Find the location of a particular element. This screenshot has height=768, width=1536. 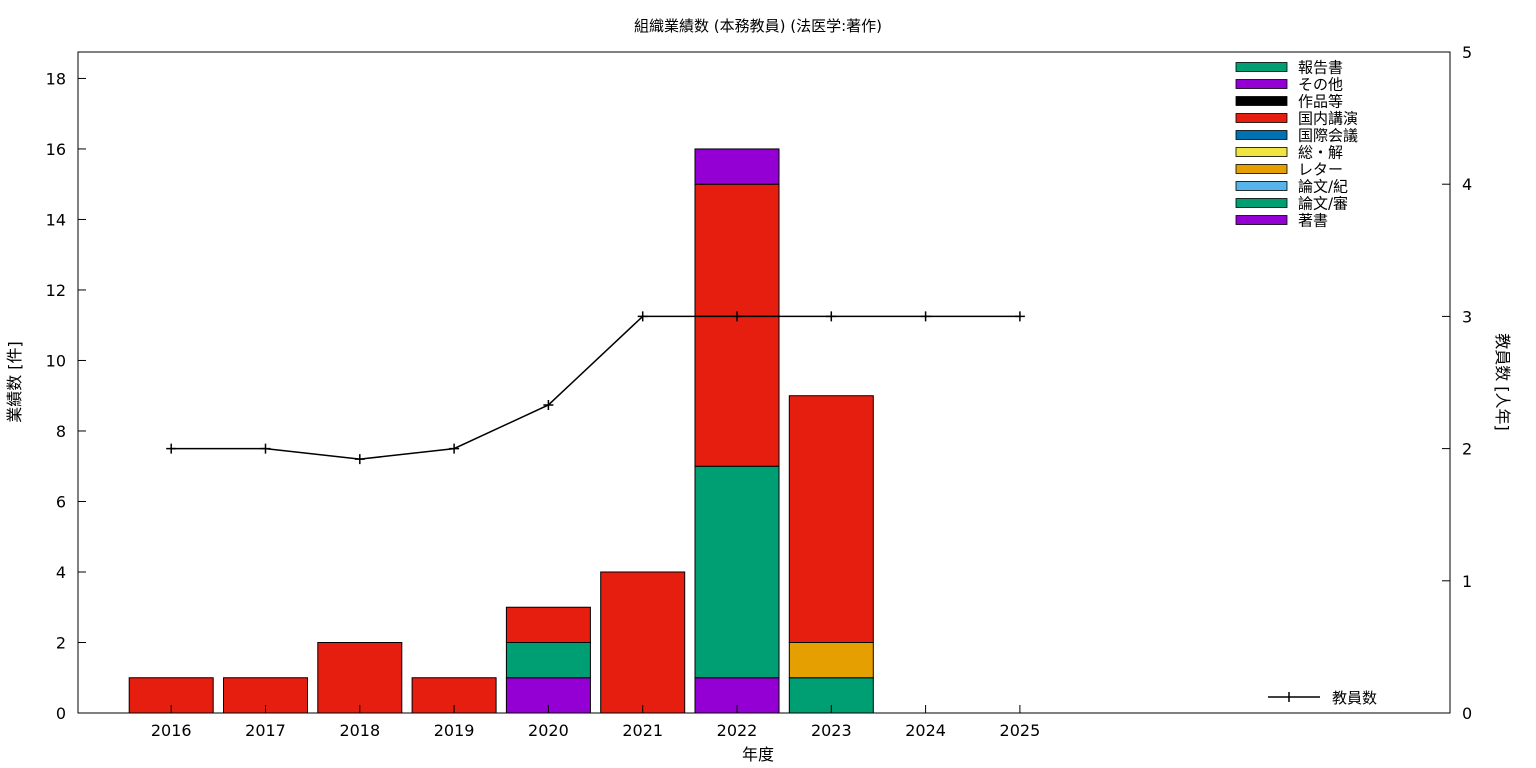

y-tick-label: 2 is located at coordinates (61, 642).